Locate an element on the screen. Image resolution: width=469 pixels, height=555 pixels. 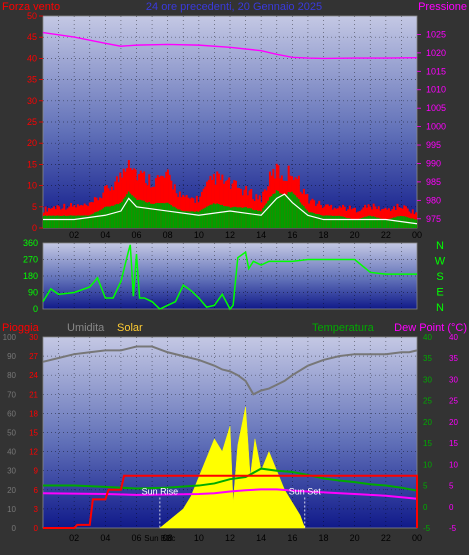
sunset-label: Sun Set is located at coordinates (305, 491).